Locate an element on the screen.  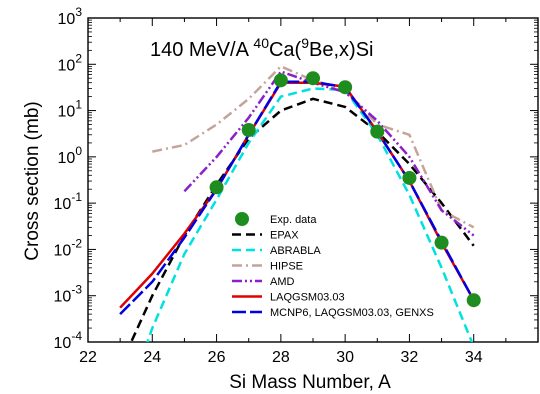
x-tick-labels: 22 24 26 28 30 32 34 is located at coordinates (281, 357).